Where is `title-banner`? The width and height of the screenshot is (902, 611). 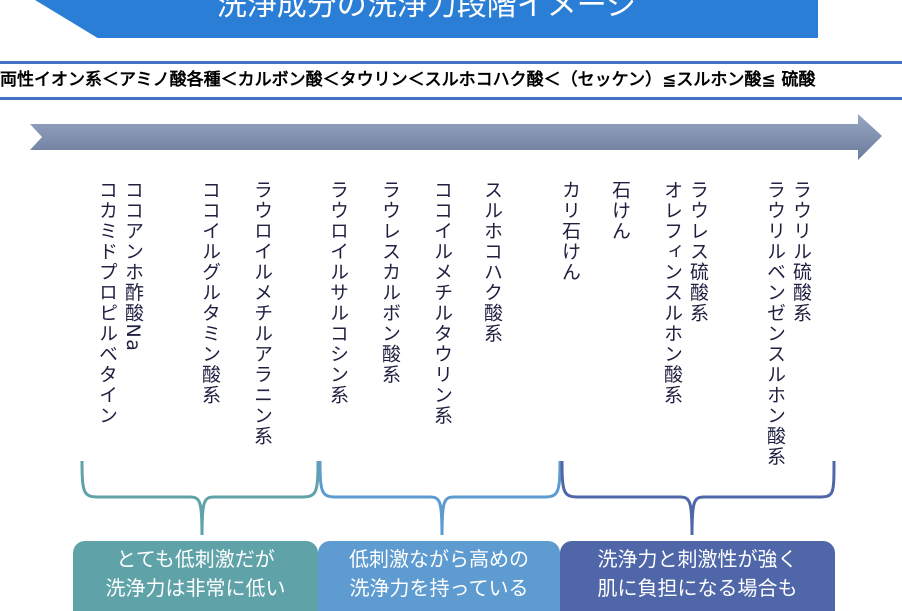
title-banner is located at coordinates (426, 19).